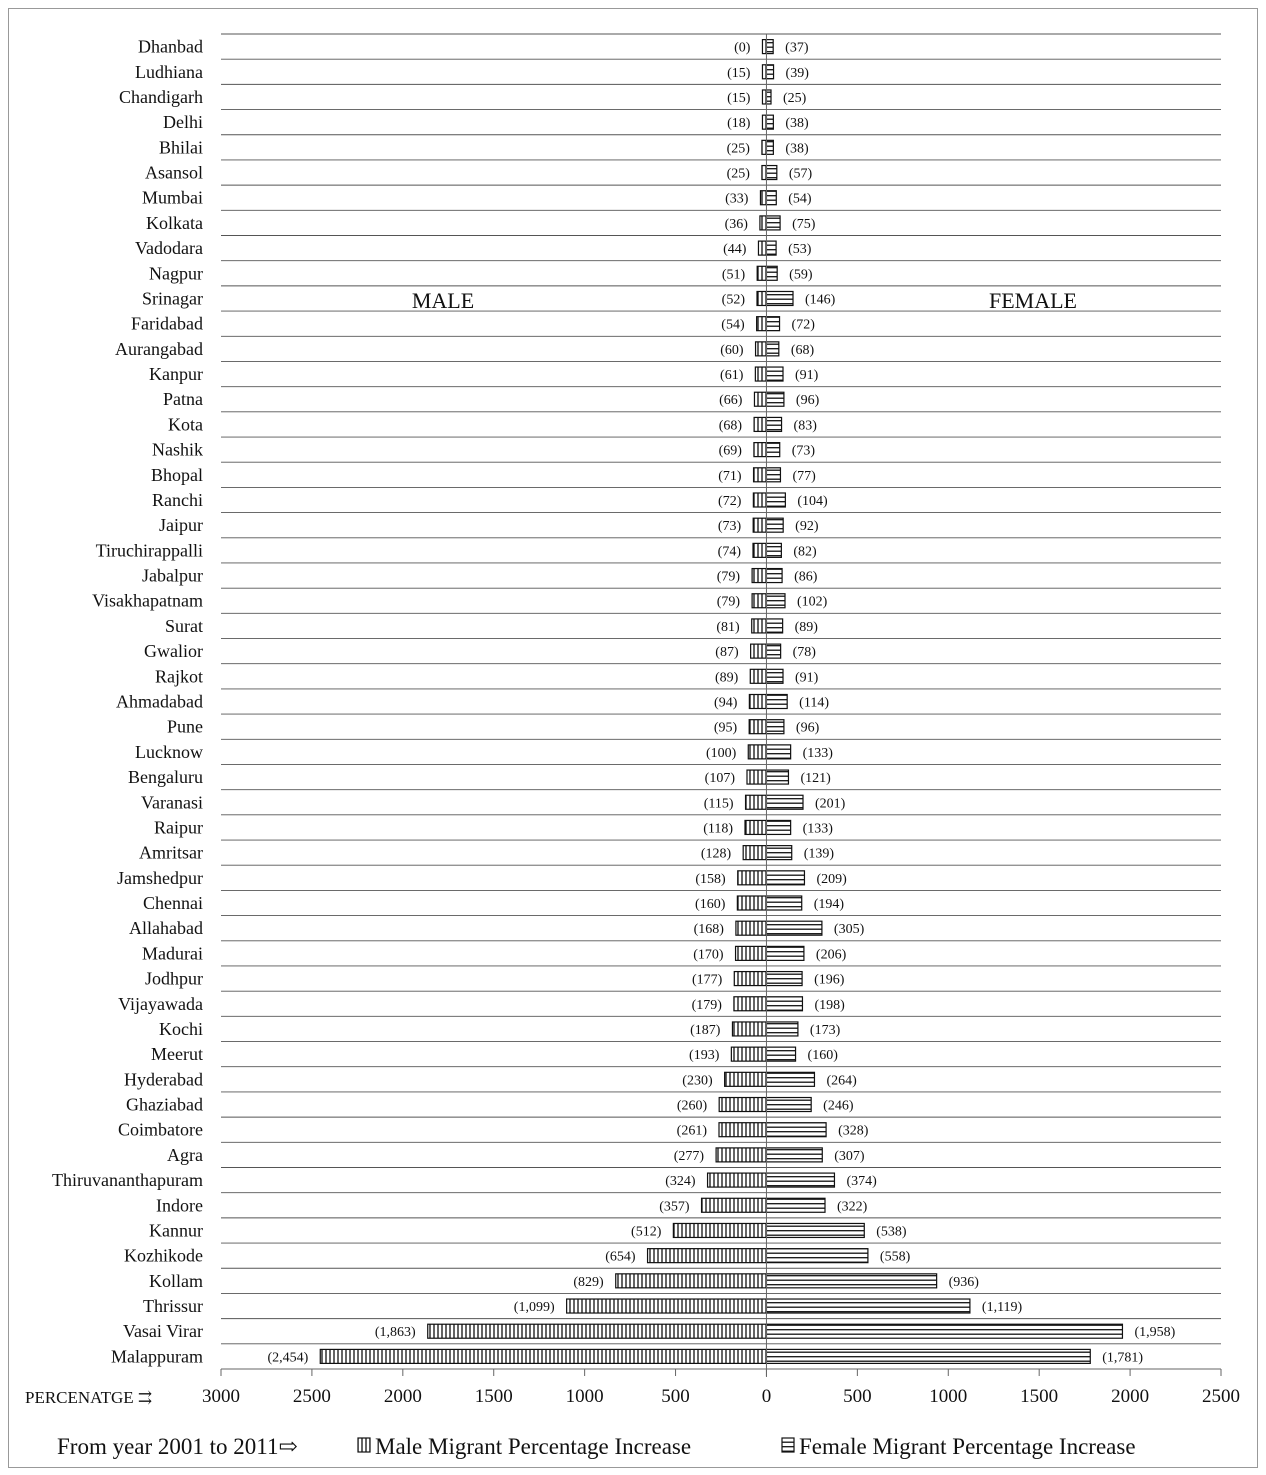  Describe the element at coordinates (181, 525) in the screenshot. I see `category-label: Jaipur` at that location.